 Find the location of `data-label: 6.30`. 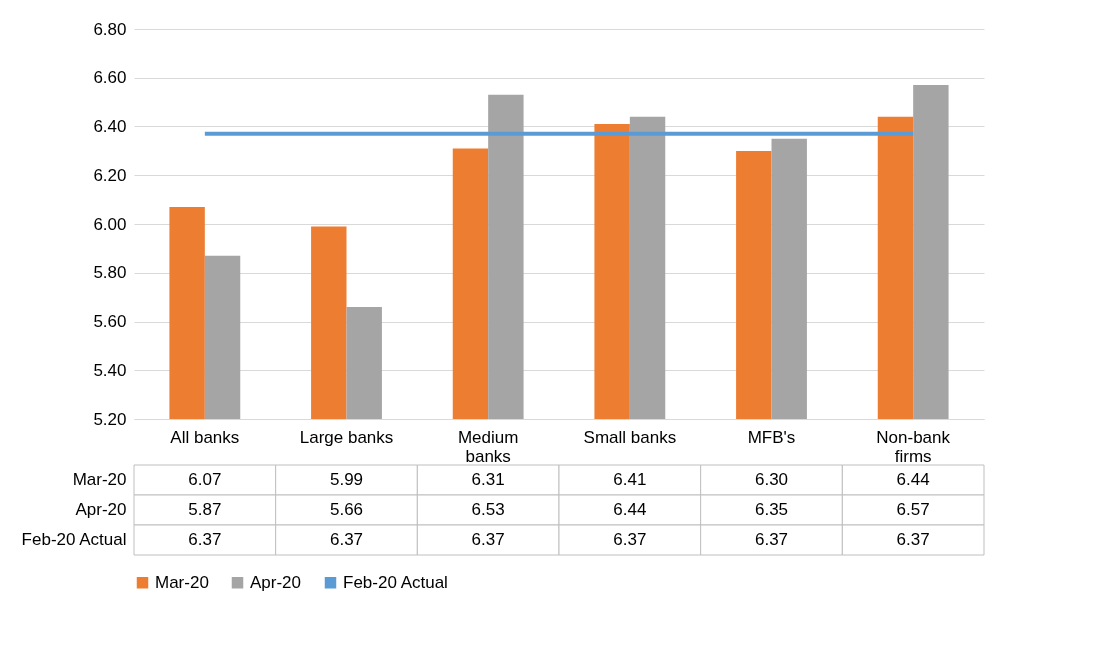

data-label: 6.30 is located at coordinates (771, 479).